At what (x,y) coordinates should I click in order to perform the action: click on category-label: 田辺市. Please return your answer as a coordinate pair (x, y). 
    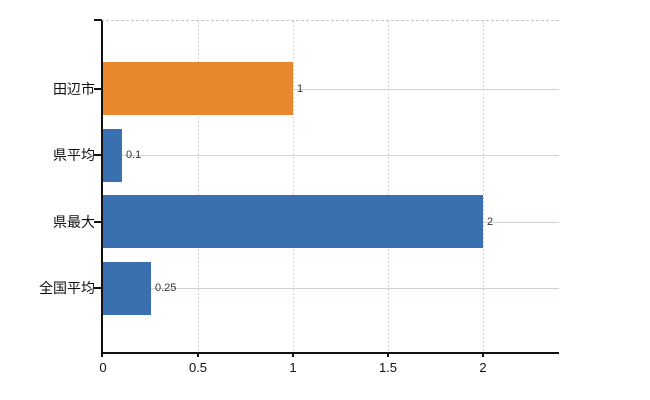
    Looking at the image, I should click on (74, 89).